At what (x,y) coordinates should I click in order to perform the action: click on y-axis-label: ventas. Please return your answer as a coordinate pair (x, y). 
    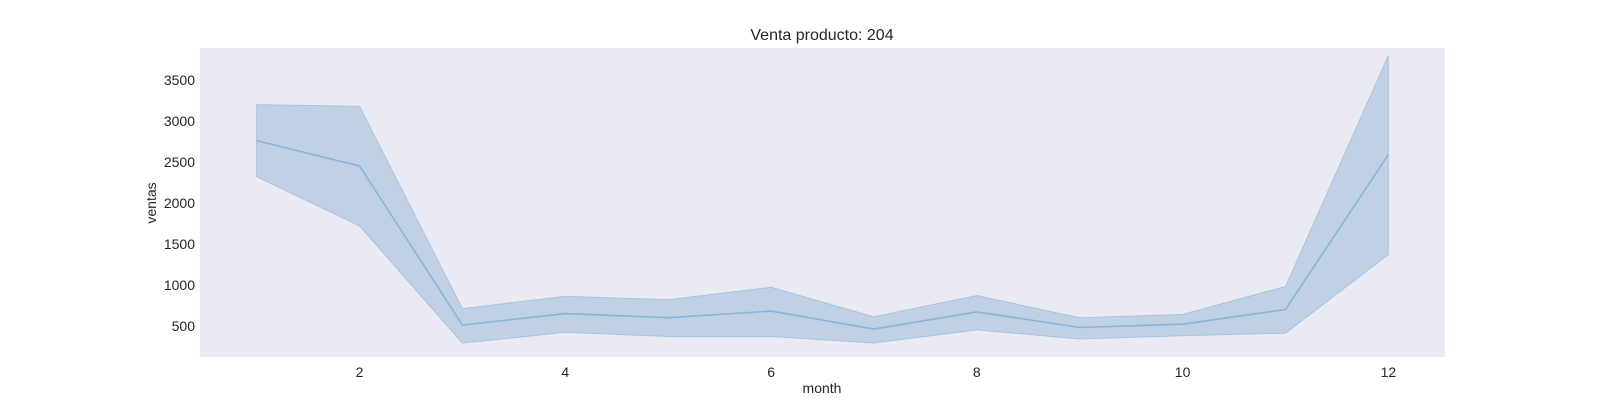
    Looking at the image, I should click on (151, 202).